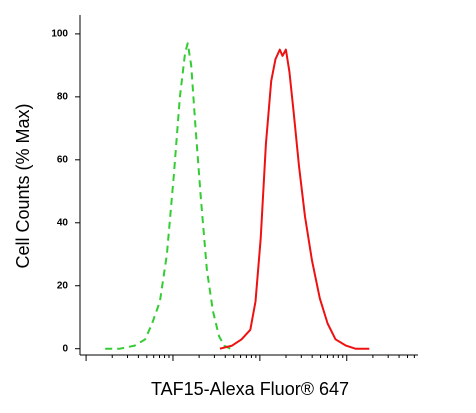  Describe the element at coordinates (63, 285) in the screenshot. I see `y-tick-label: 20` at that location.